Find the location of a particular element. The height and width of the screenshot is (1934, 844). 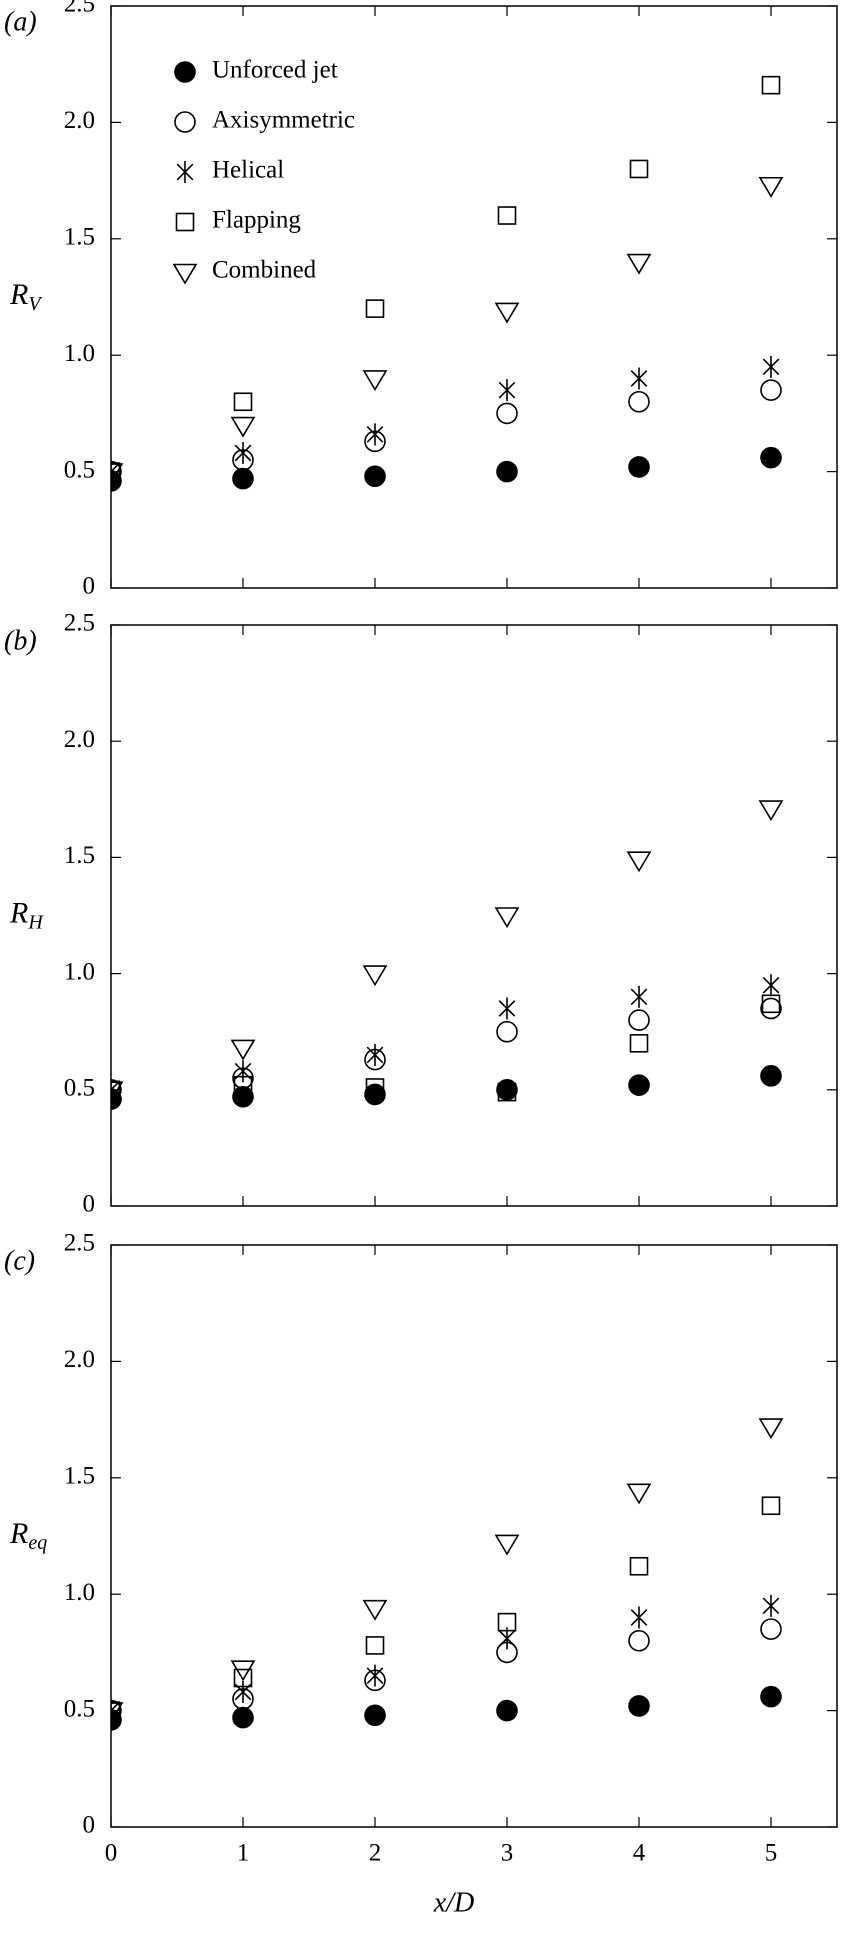

x-tick-label: 4 is located at coordinates (639, 1853).